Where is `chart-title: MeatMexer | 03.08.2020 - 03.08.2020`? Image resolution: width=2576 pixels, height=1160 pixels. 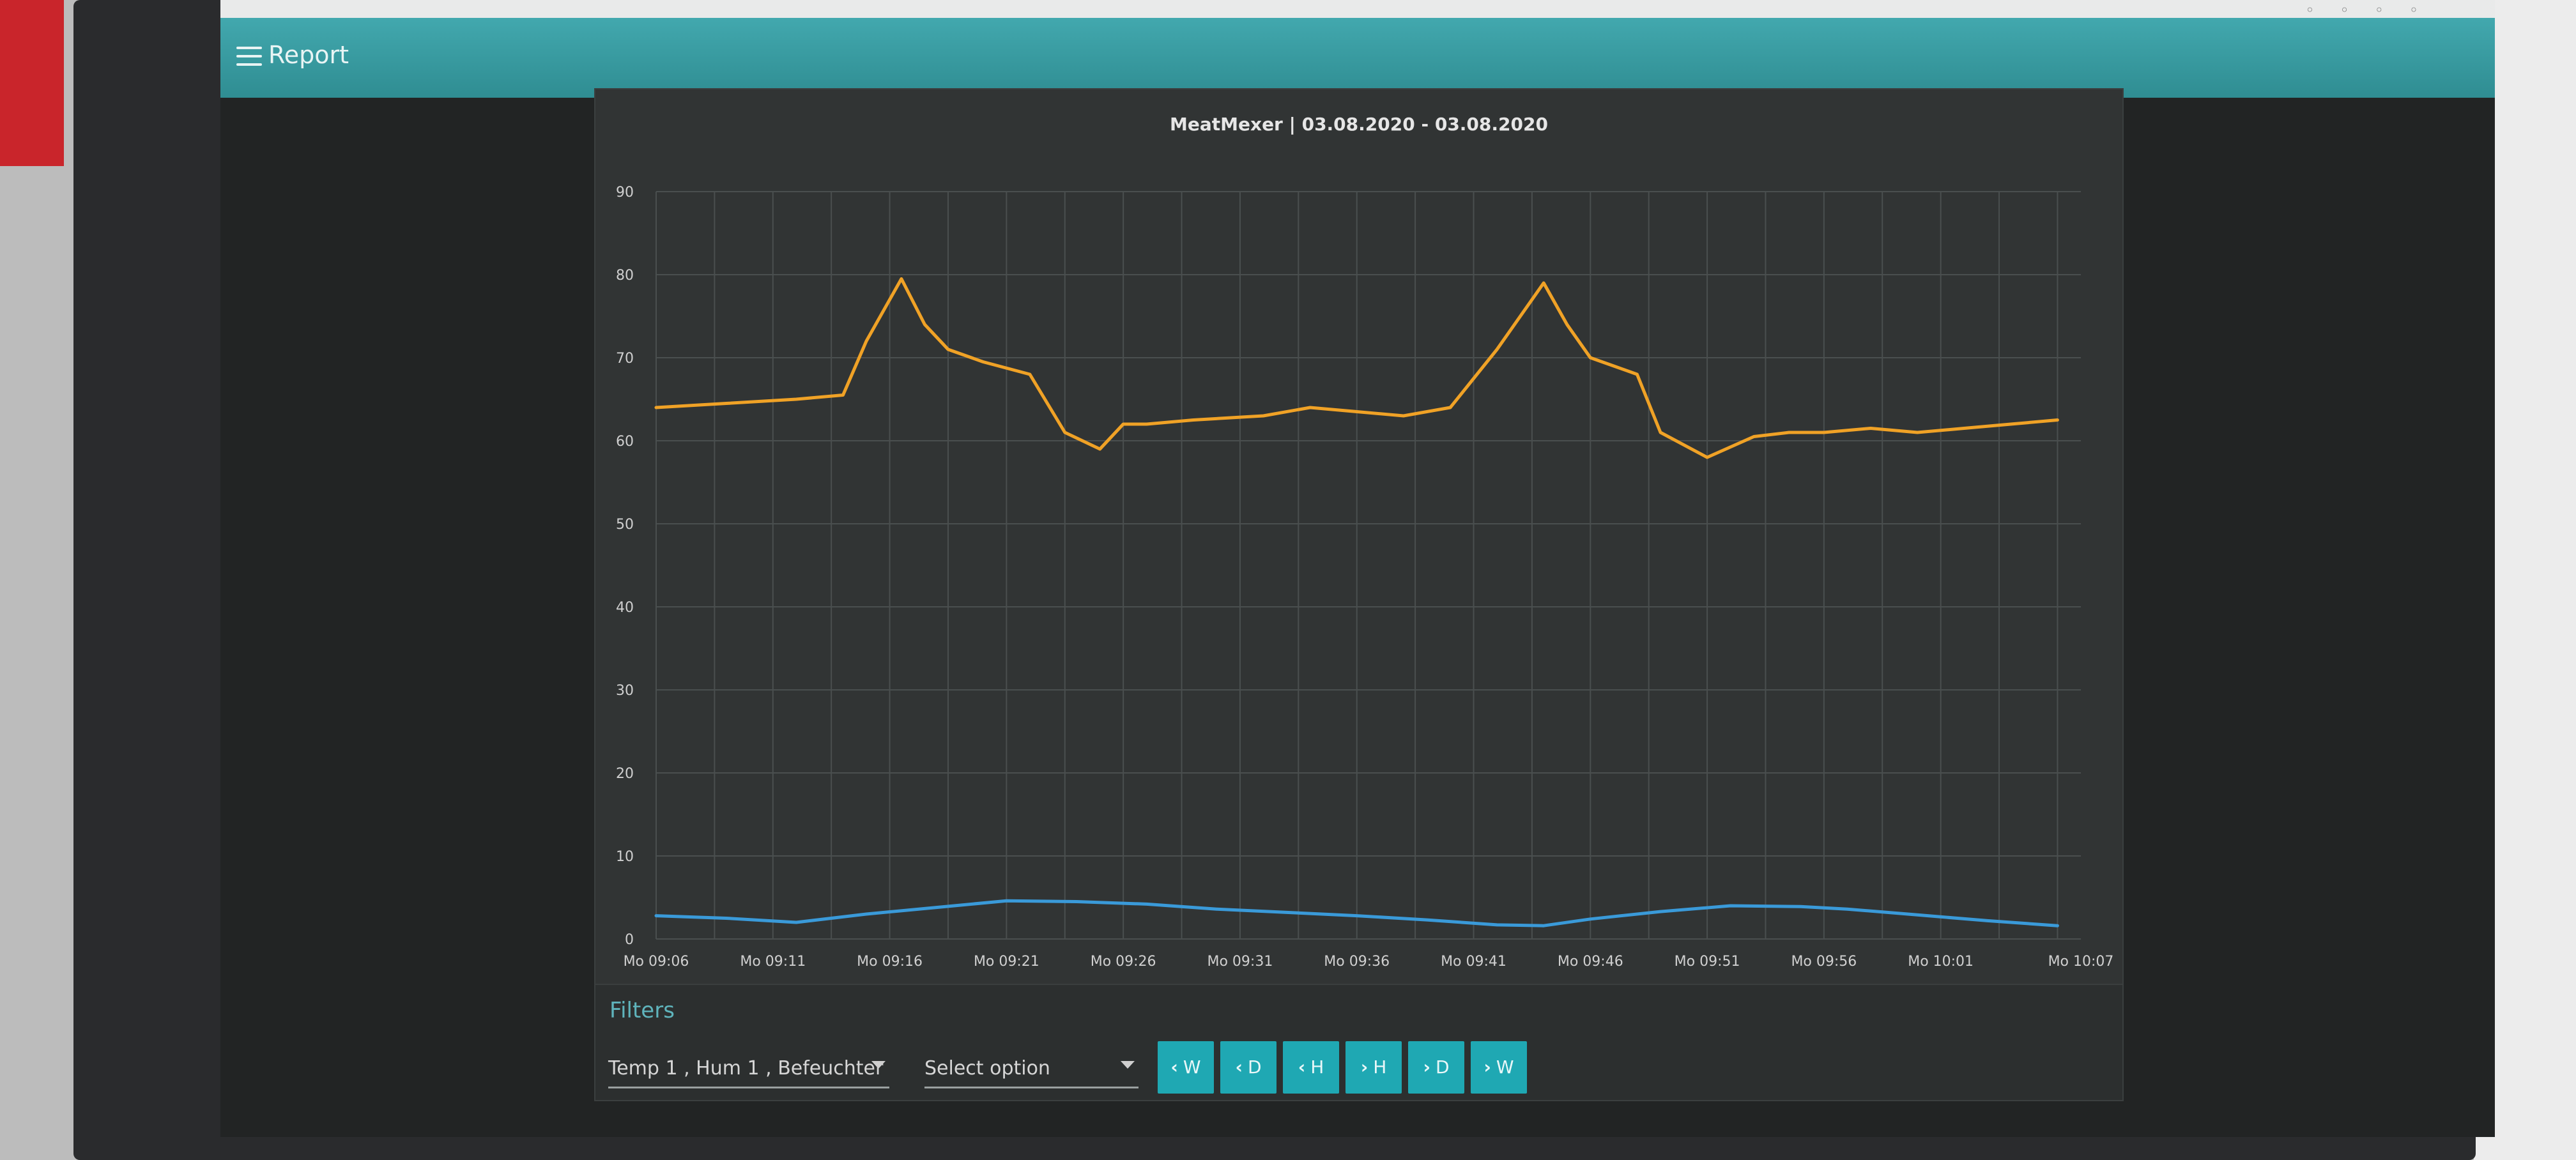
chart-title: MeatMexer | 03.08.2020 - 03.08.2020 is located at coordinates (1359, 124).